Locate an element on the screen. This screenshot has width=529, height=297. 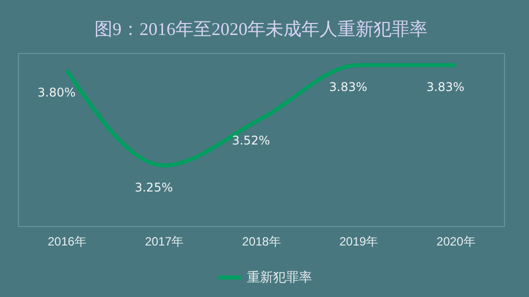
data-label: 3.25% is located at coordinates (153, 187).